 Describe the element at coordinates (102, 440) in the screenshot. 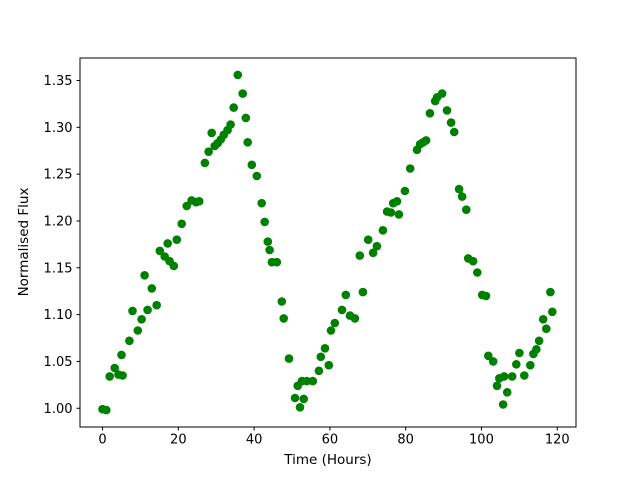

I see `x-tick-label: 0` at that location.